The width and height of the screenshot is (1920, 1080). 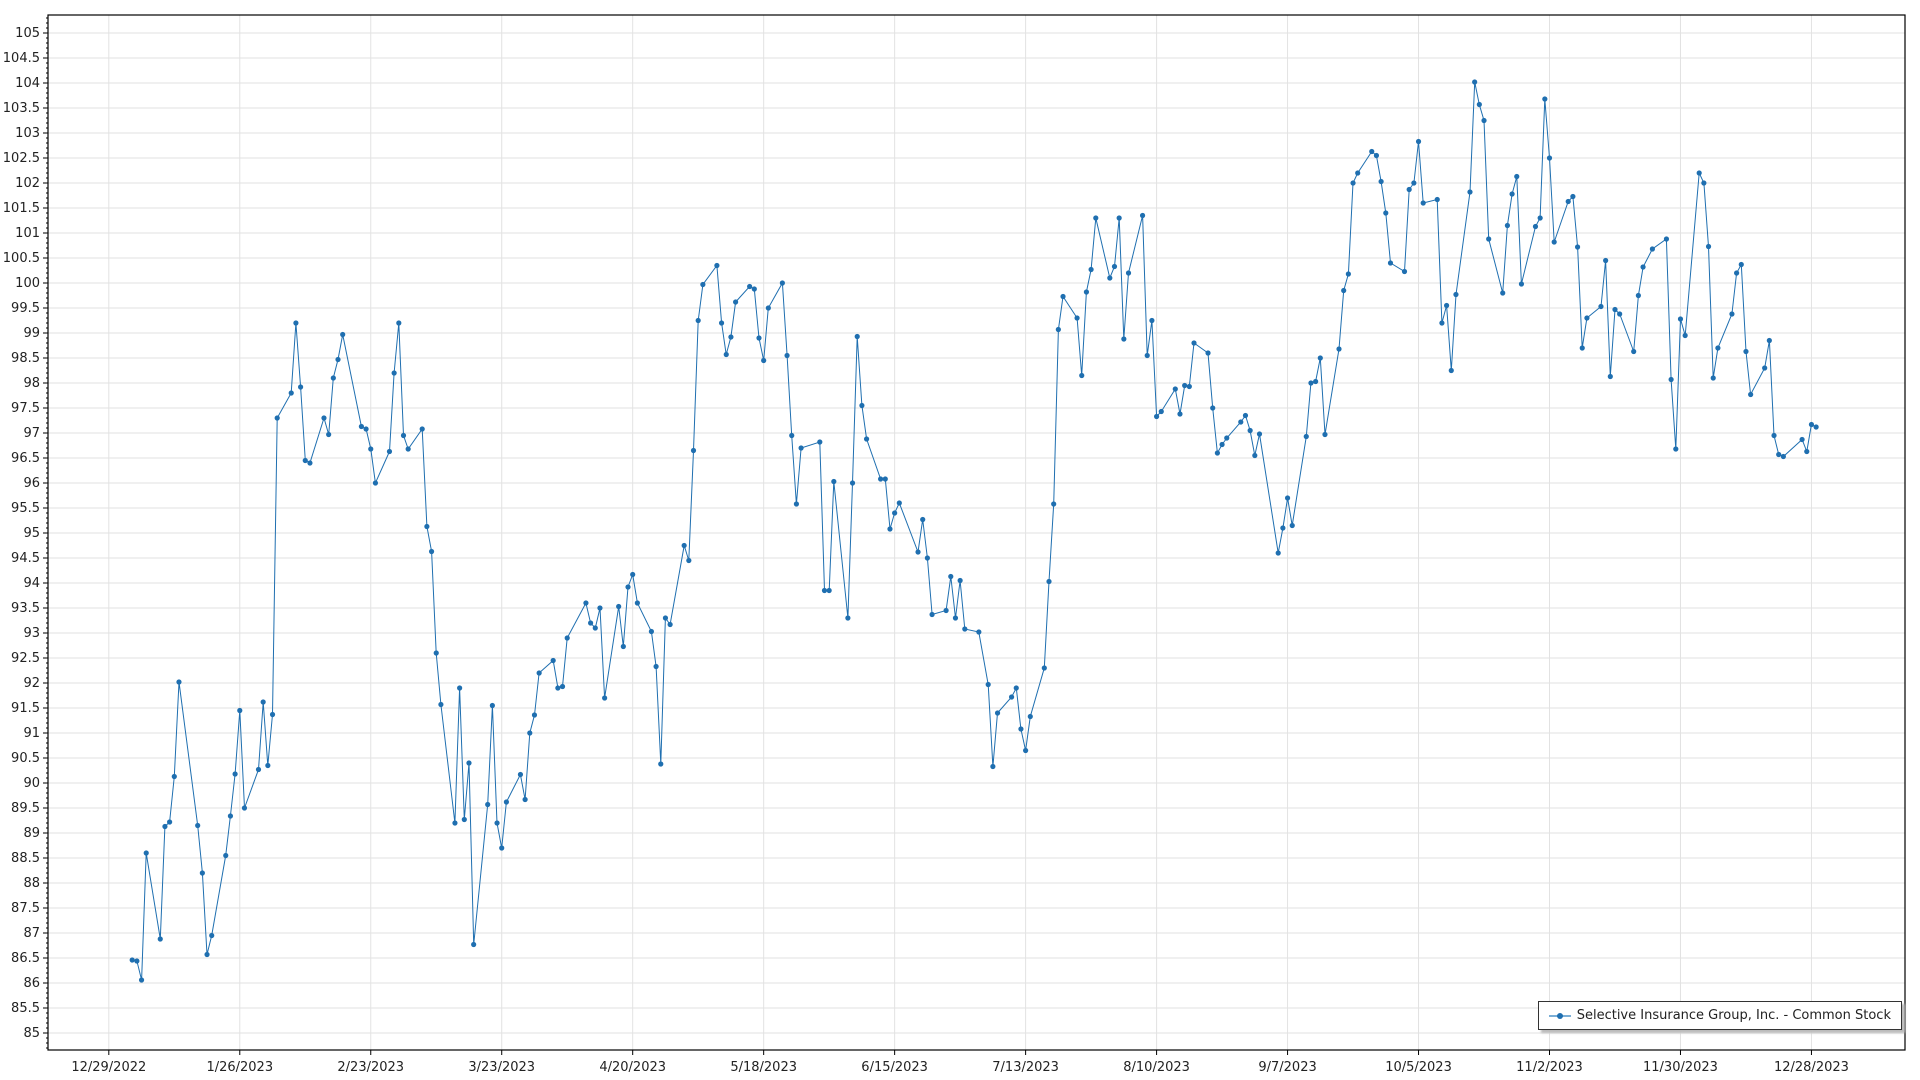 What do you see at coordinates (31, 383) in the screenshot?
I see `y-tick-label: 98` at bounding box center [31, 383].